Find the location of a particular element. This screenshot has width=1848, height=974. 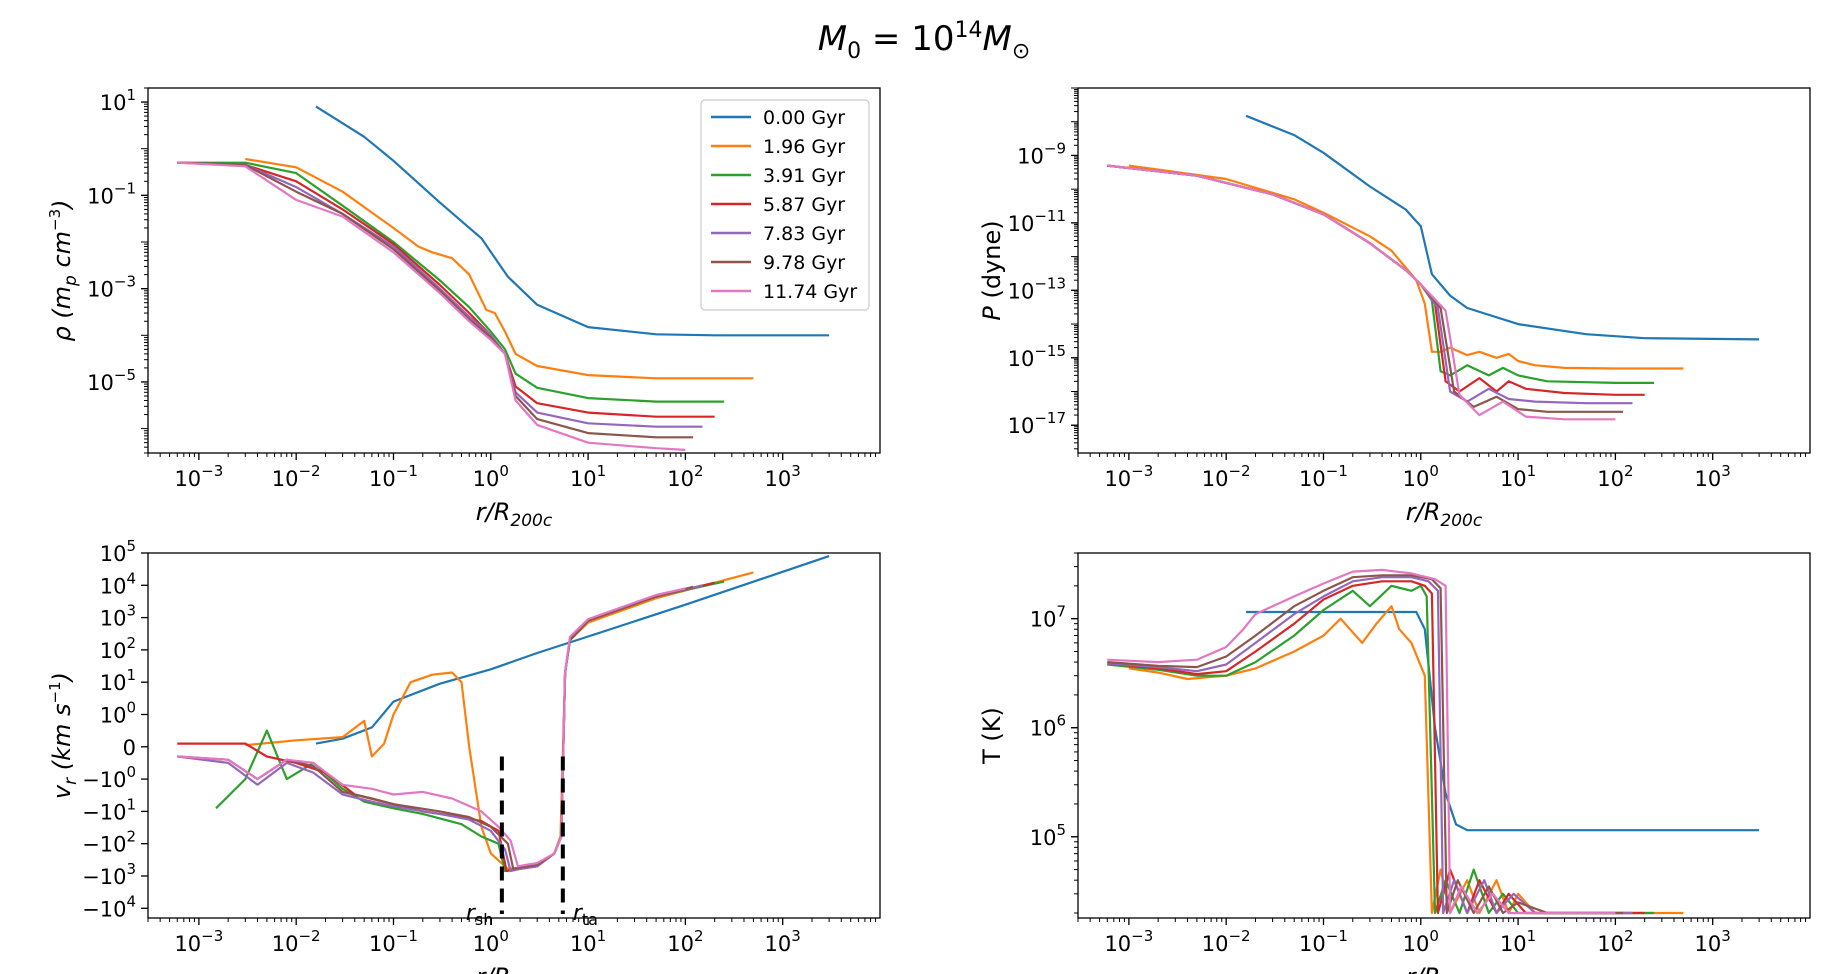

density-axes-frame is located at coordinates (514, 270).